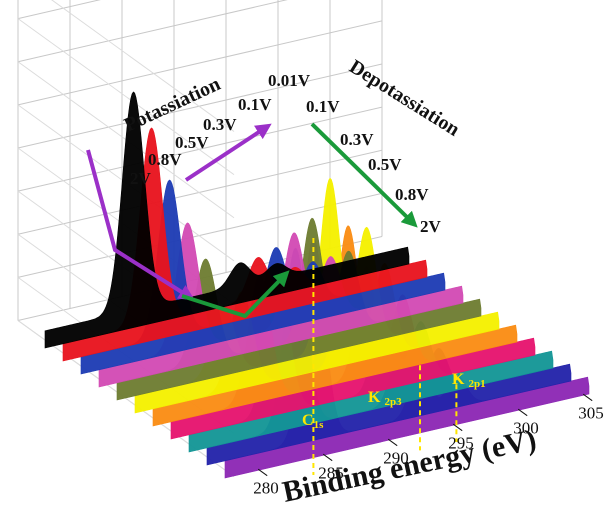 The image size is (610, 515). I want to click on voltage-label-pot-2: 0.5V, so click(192, 142).